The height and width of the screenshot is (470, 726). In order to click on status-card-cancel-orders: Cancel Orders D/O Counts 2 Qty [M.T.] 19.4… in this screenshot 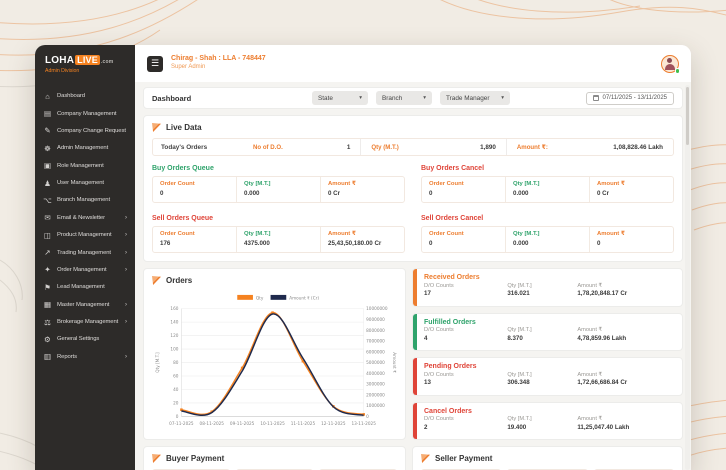, I will do `click(547, 420)`.